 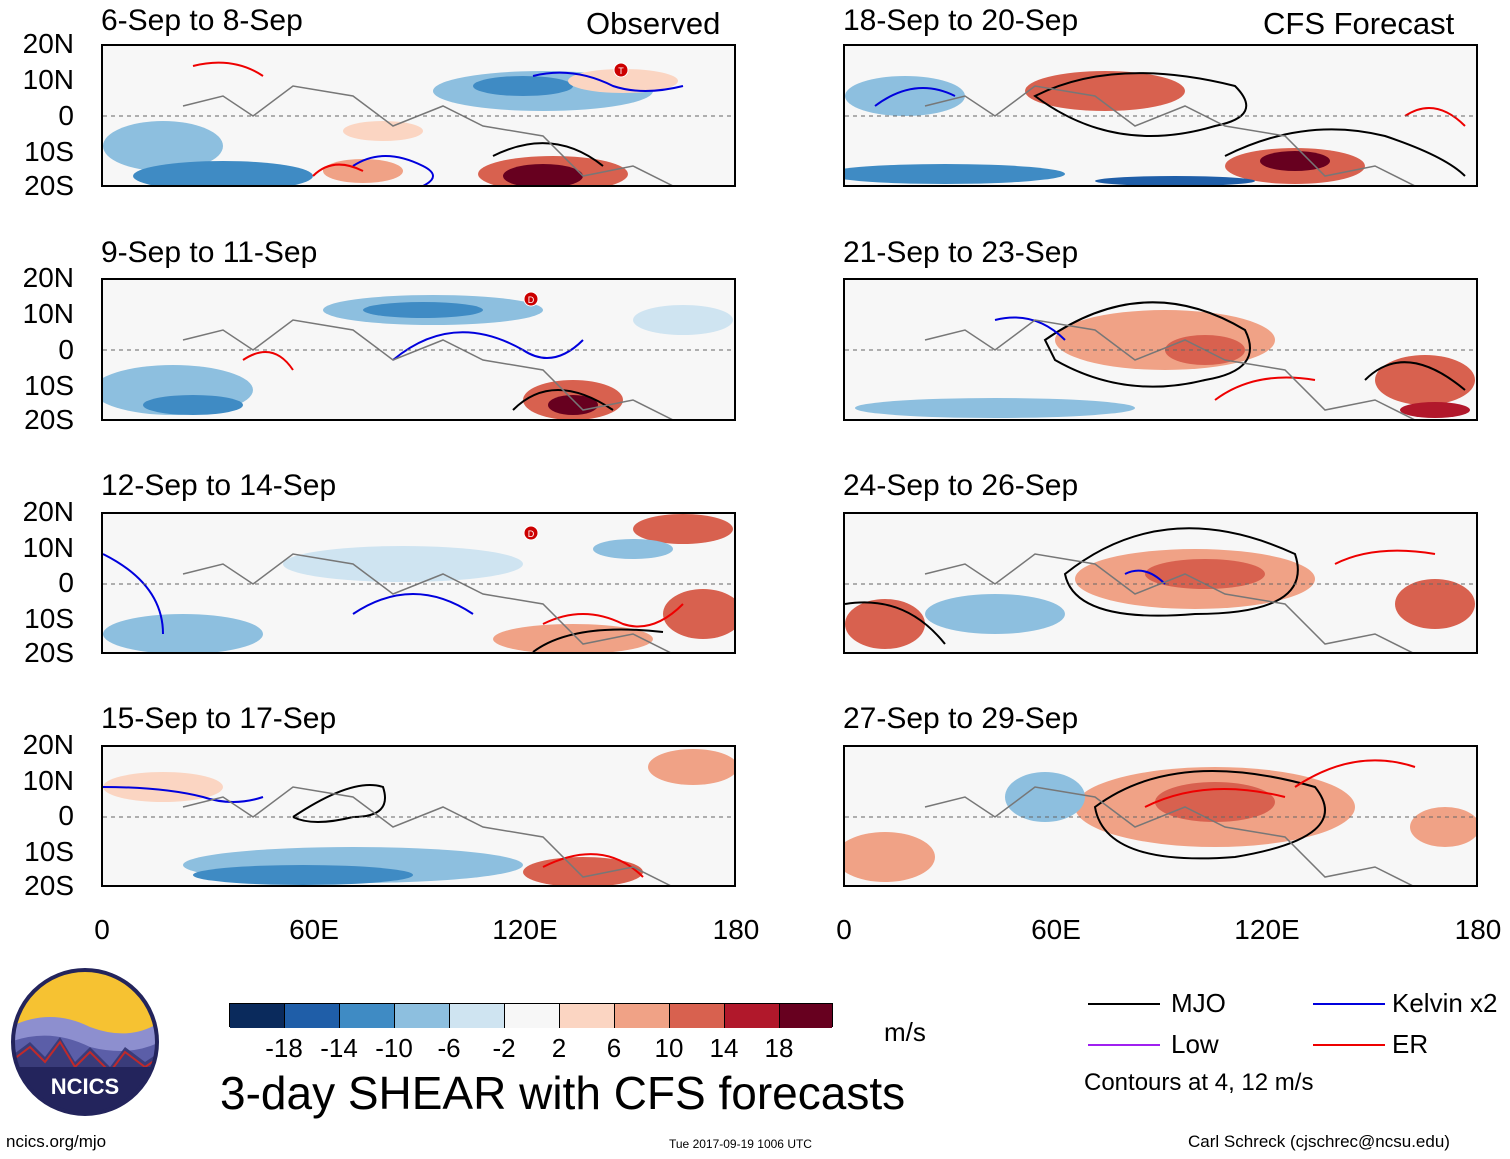 I want to click on panel-title-left-2: 9-Sep to 11-Sep, so click(x=209, y=252).